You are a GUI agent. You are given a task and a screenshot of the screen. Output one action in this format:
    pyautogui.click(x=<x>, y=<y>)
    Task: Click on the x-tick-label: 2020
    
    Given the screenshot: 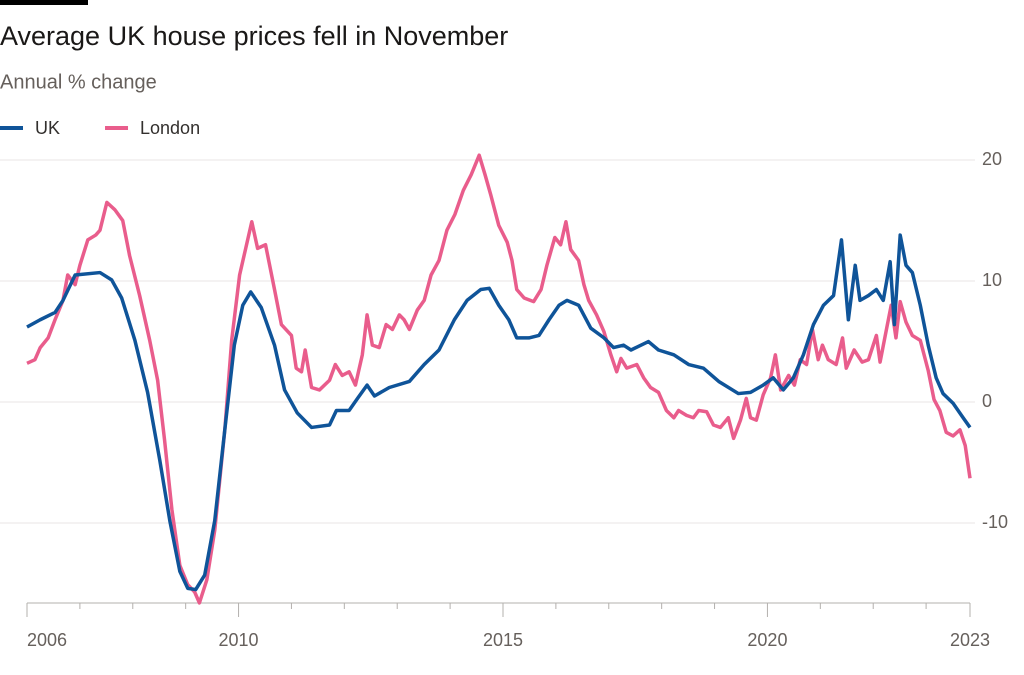 What is the action you would take?
    pyautogui.click(x=767, y=640)
    